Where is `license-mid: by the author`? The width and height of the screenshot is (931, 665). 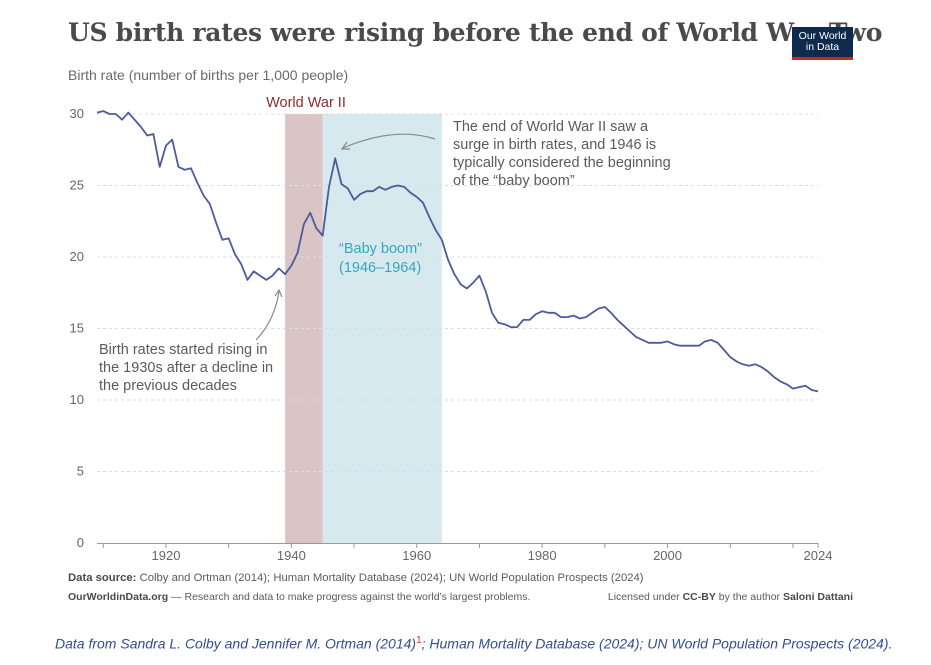
license-mid: by the author is located at coordinates (749, 597).